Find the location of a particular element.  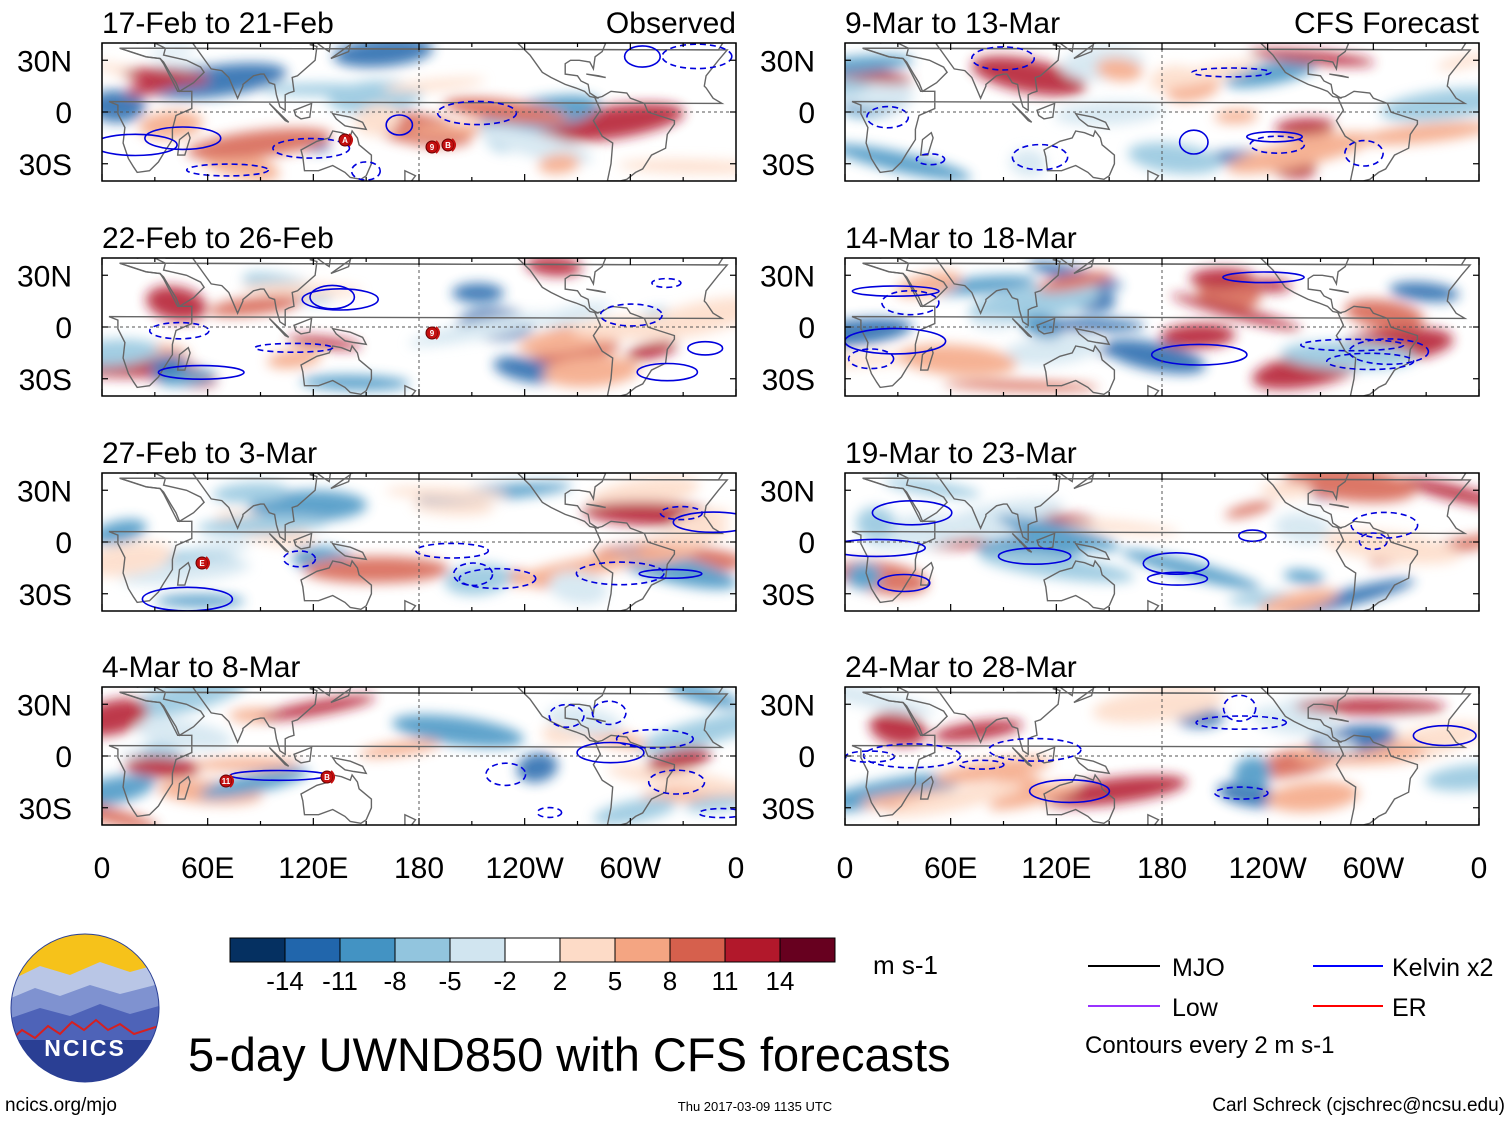

colorbar-tick-label: -5 is located at coordinates (449, 981).